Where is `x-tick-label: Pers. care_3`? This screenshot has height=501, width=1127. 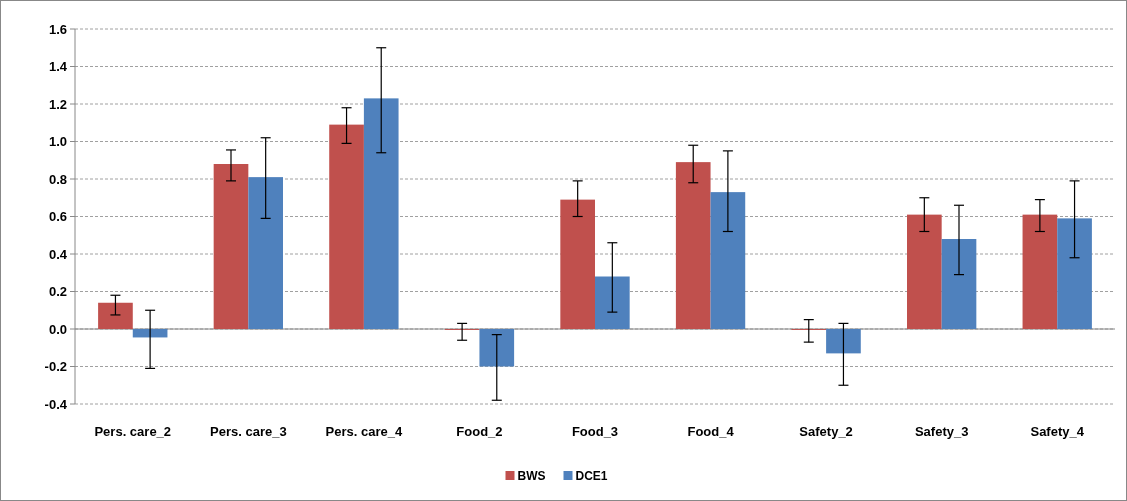 x-tick-label: Pers. care_3 is located at coordinates (248, 431).